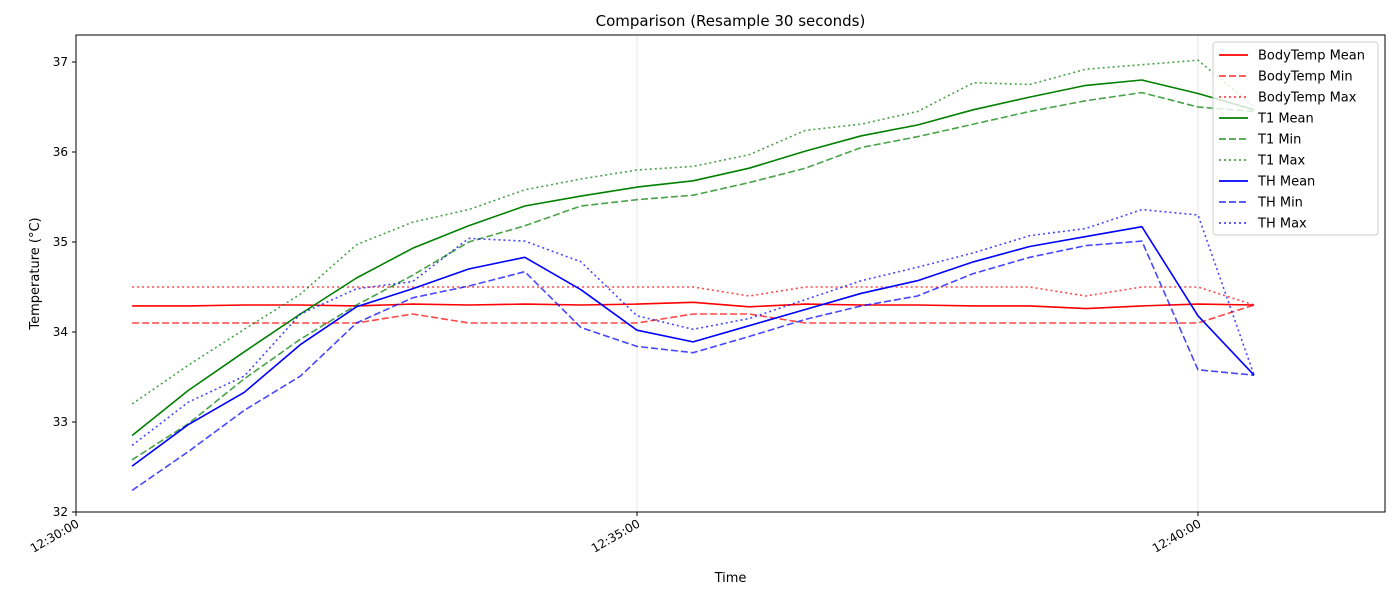  What do you see at coordinates (730, 578) in the screenshot?
I see `x-axis-label: Time` at bounding box center [730, 578].